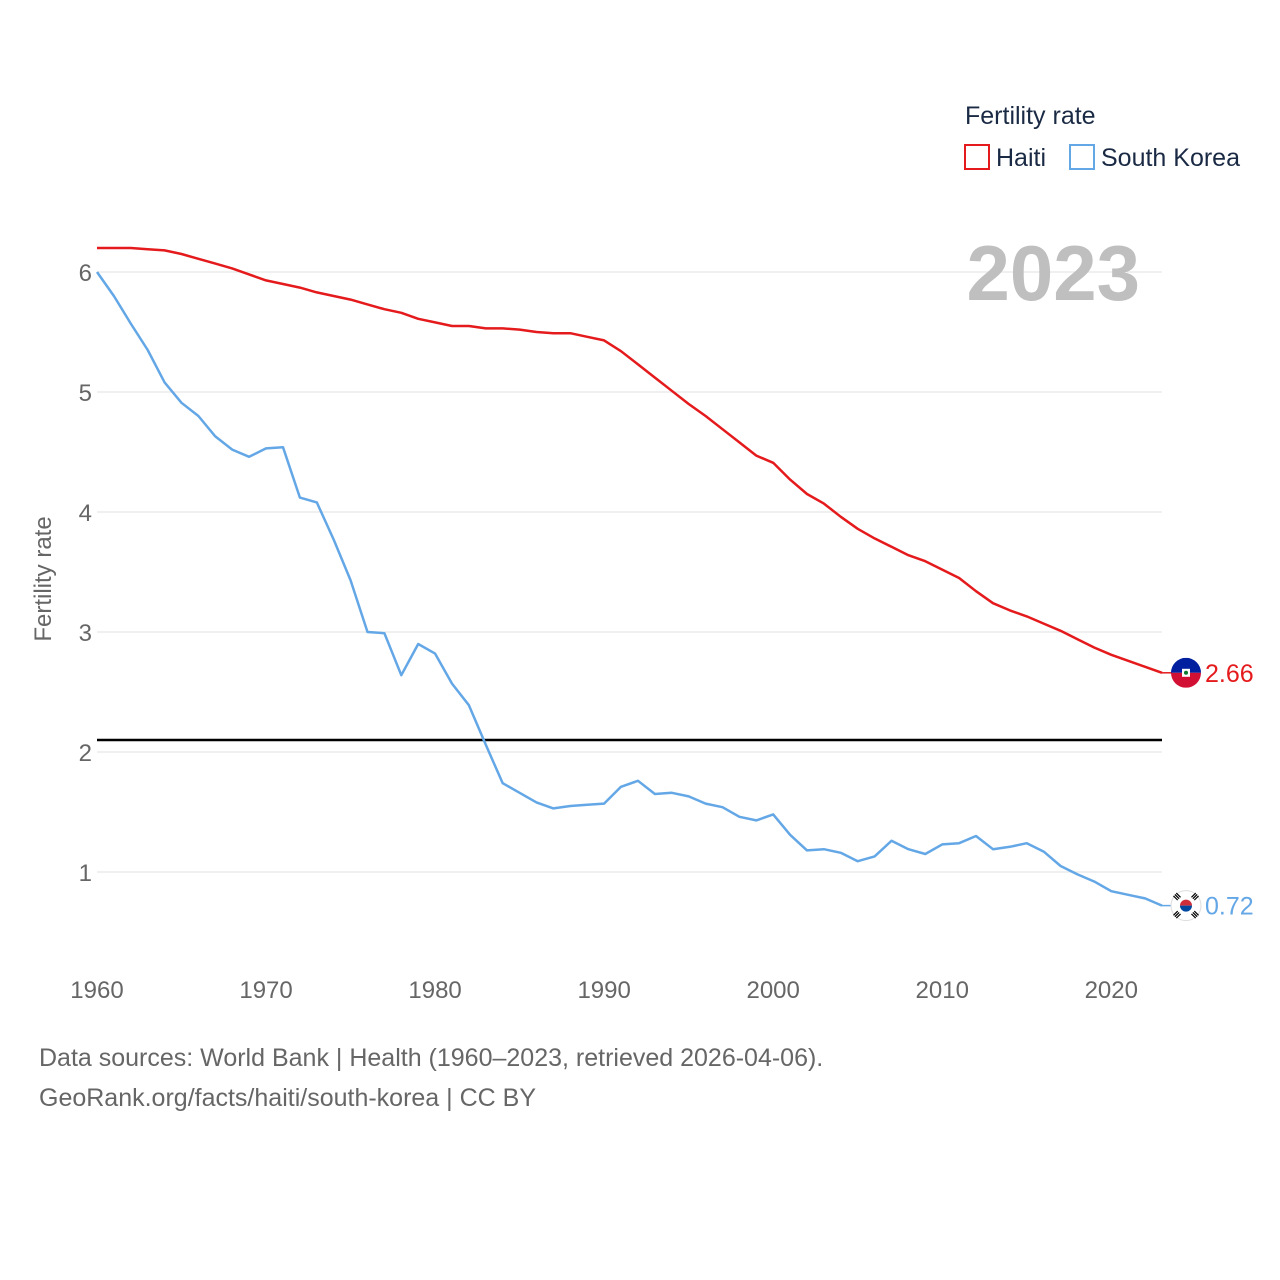 The height and width of the screenshot is (1280, 1280). What do you see at coordinates (85, 873) in the screenshot?
I see `y-tick-label: 1` at bounding box center [85, 873].